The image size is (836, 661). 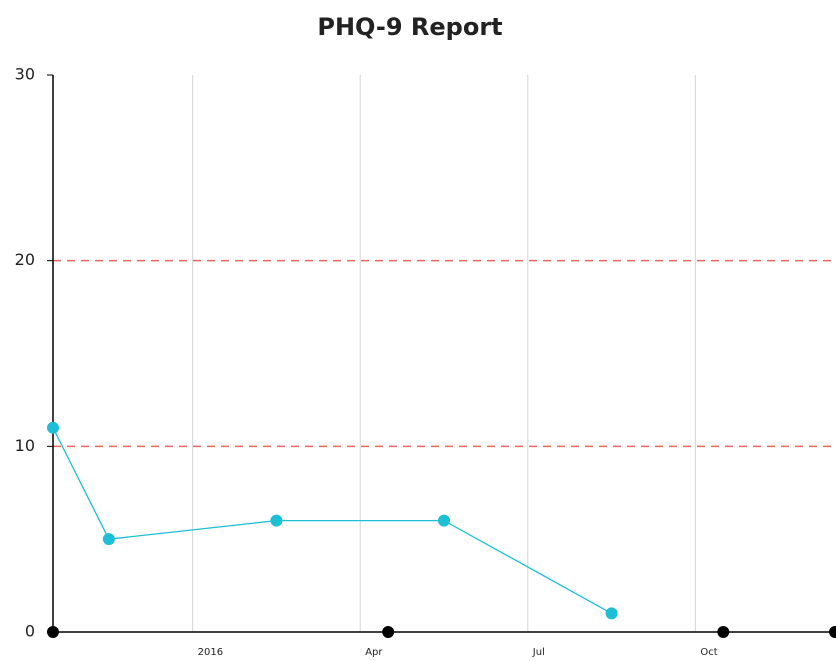 What do you see at coordinates (409, 27) in the screenshot?
I see `chart-title: PHQ-9 Report` at bounding box center [409, 27].